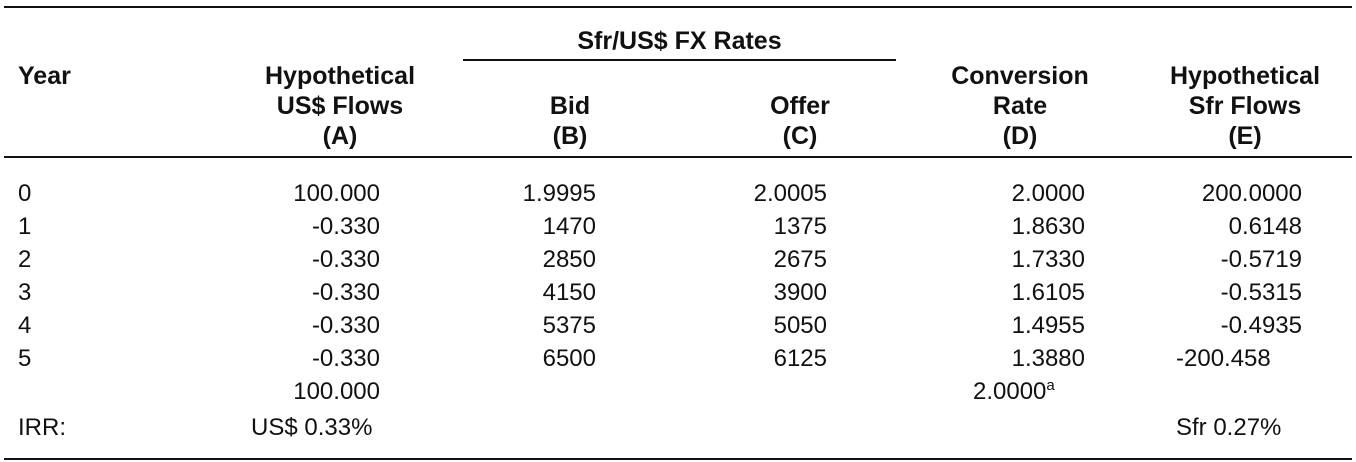  Describe the element at coordinates (25, 292) in the screenshot. I see `cell-year: 3` at that location.